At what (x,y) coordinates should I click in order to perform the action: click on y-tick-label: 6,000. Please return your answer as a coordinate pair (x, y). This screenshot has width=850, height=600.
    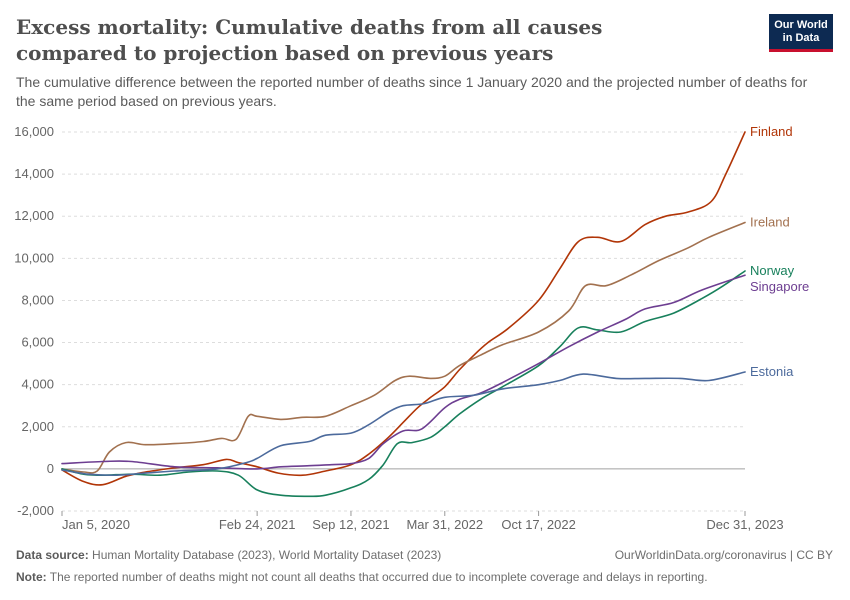
    Looking at the image, I should click on (37, 342).